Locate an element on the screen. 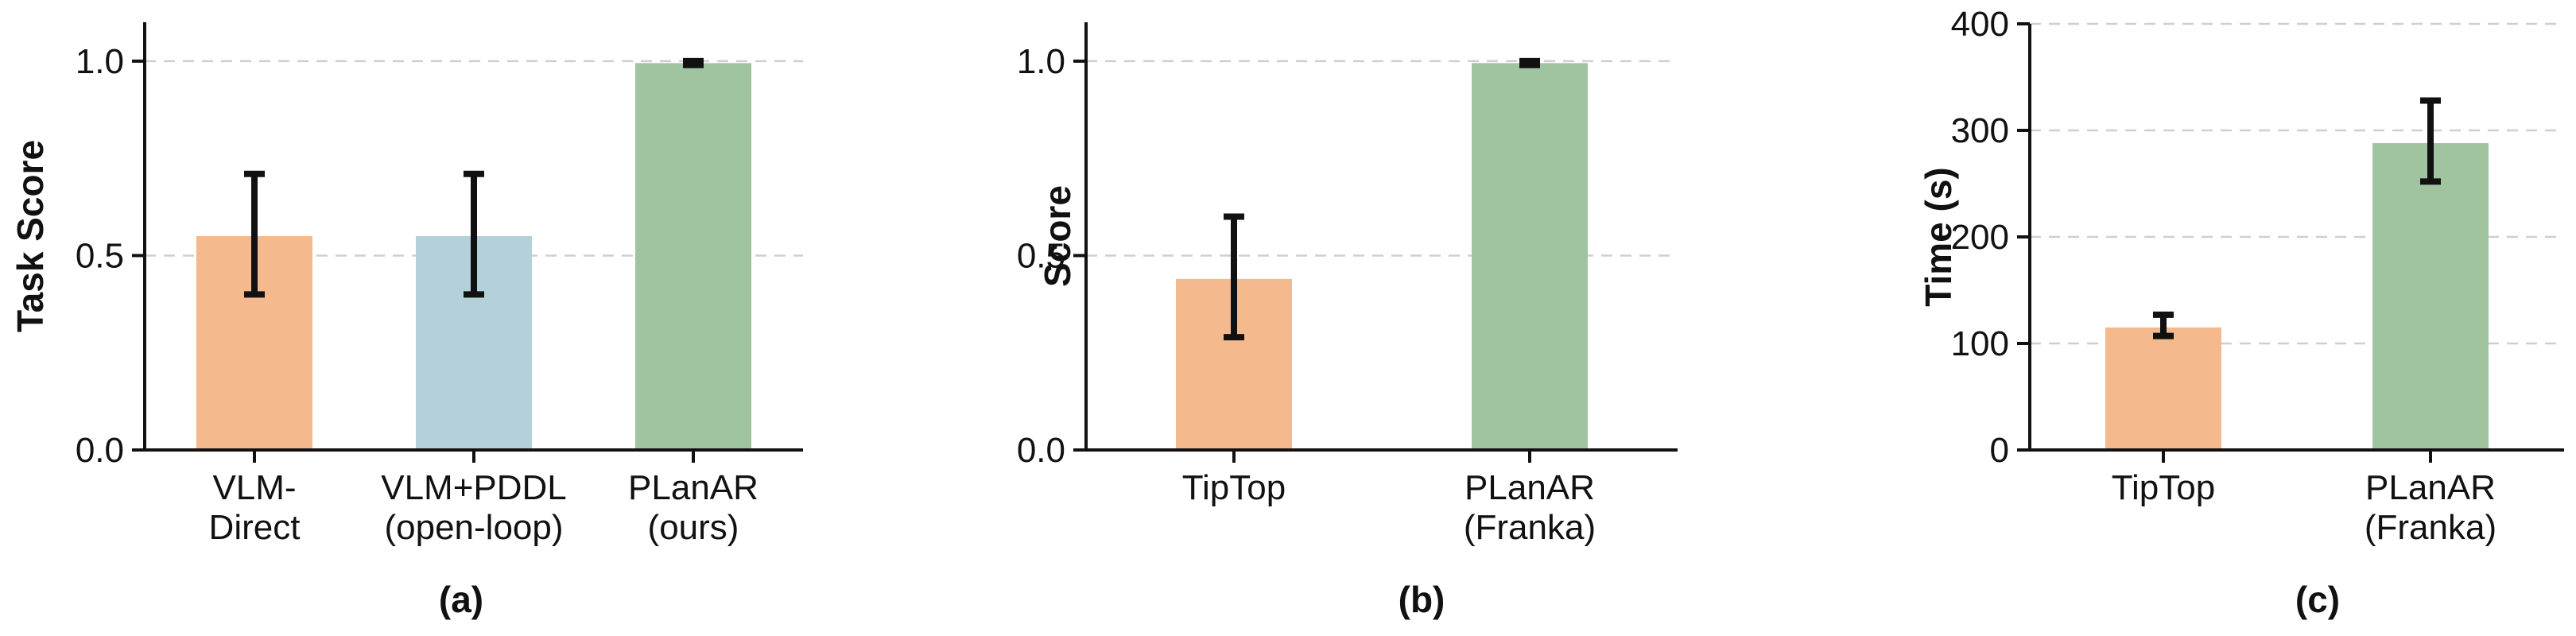 The width and height of the screenshot is (2576, 636). y-tick-label-0: 0 is located at coordinates (2000, 450).